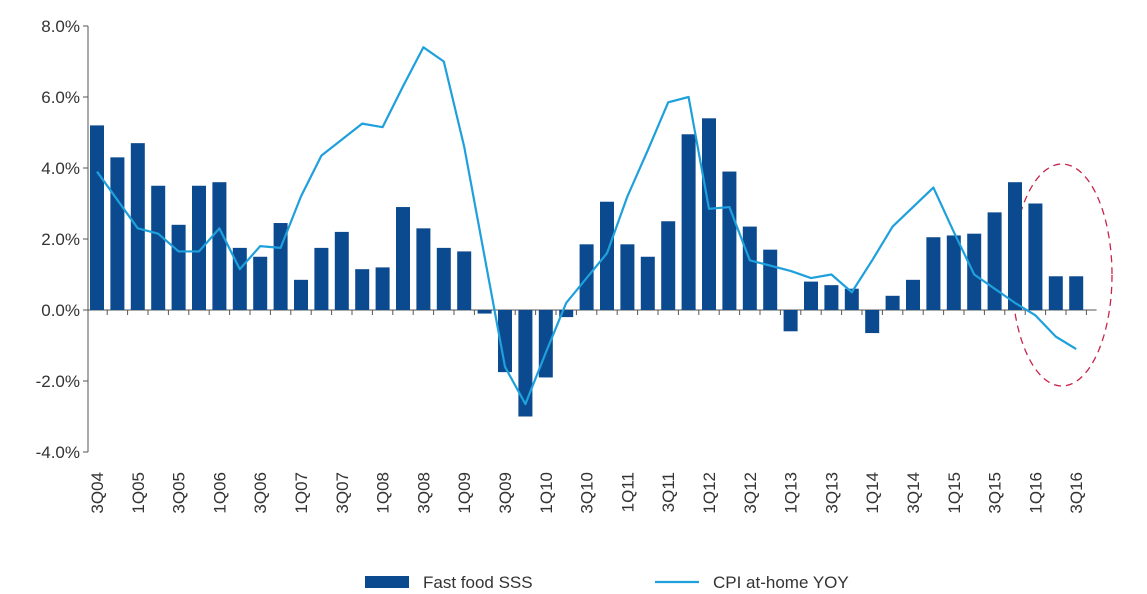 The width and height of the screenshot is (1147, 594). I want to click on y-tick-label: 0.0%, so click(60, 310).